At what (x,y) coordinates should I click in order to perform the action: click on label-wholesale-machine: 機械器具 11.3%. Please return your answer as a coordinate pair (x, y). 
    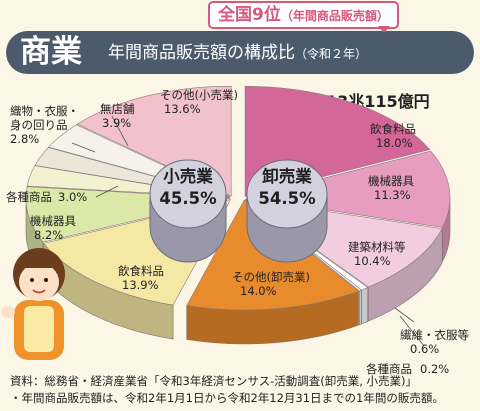
    Looking at the image, I should click on (391, 188).